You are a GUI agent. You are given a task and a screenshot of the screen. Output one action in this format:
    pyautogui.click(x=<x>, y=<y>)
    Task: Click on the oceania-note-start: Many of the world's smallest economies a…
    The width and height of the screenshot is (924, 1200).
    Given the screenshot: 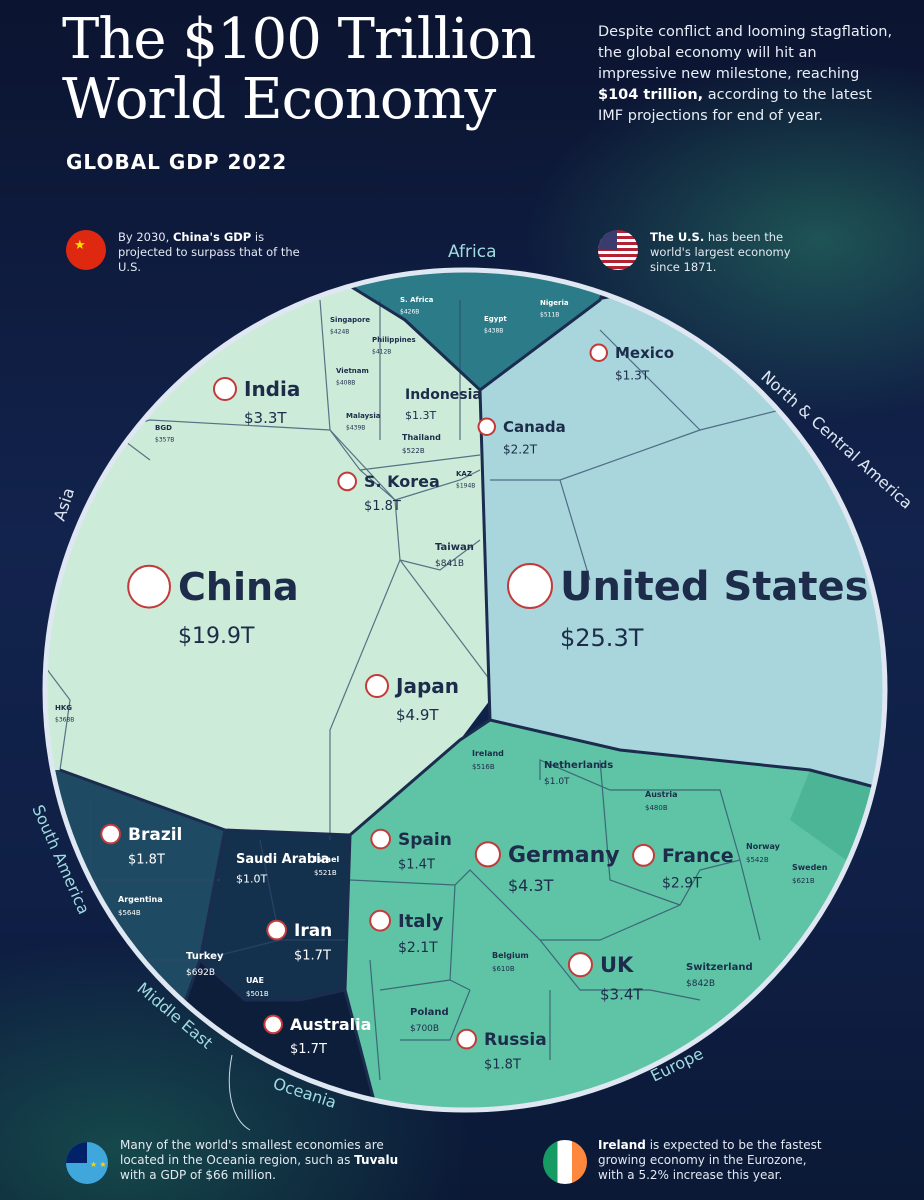 What is the action you would take?
    pyautogui.click(x=252, y=1152)
    